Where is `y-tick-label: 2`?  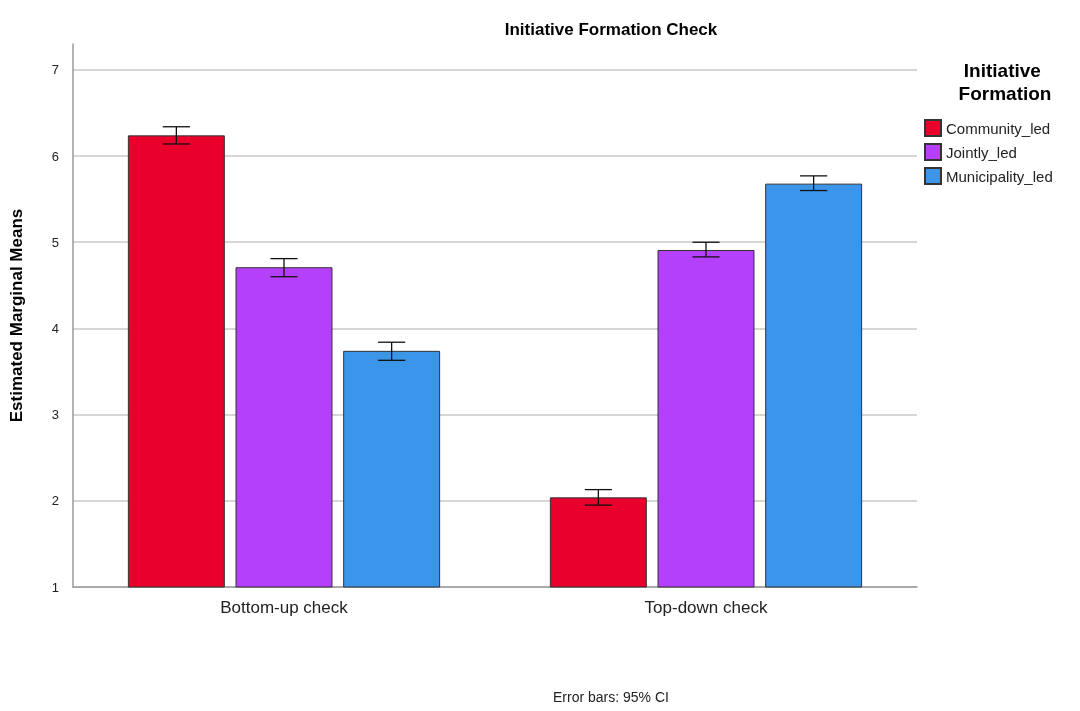
y-tick-label: 2 is located at coordinates (55, 501).